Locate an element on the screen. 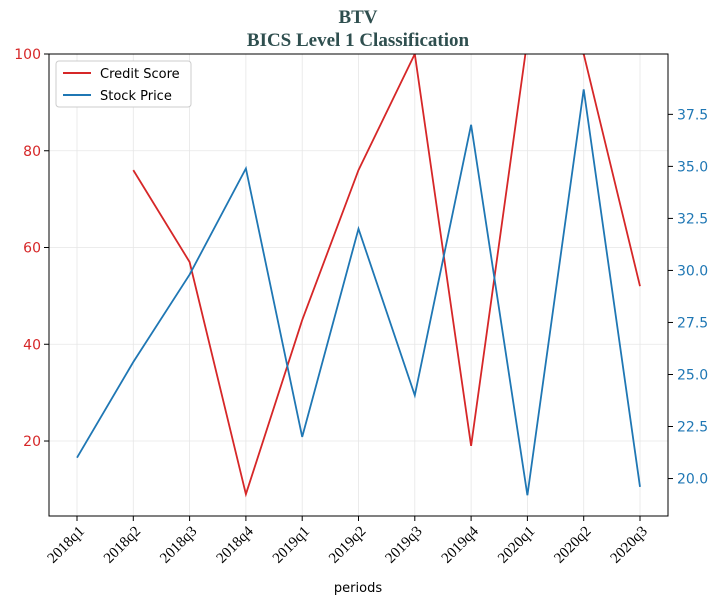 The image size is (722, 605). right-tick-label: 27.5 is located at coordinates (692, 323).